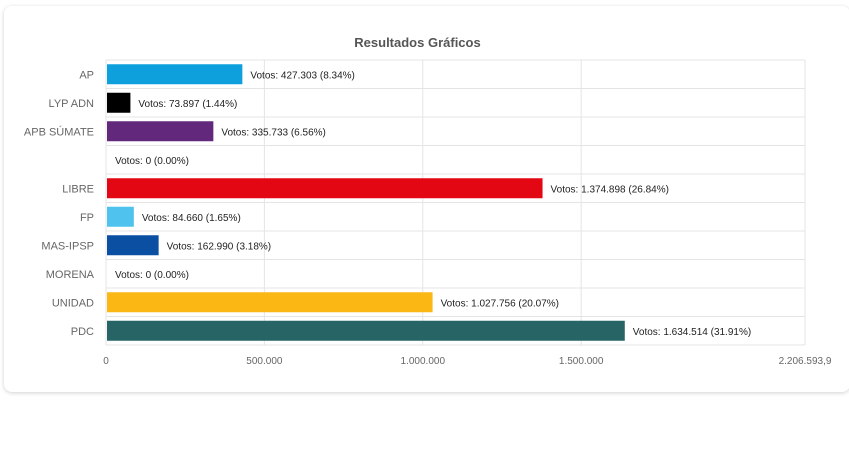 The width and height of the screenshot is (849, 472). Describe the element at coordinates (264, 361) in the screenshot. I see `x-tick-label: 500.000` at that location.